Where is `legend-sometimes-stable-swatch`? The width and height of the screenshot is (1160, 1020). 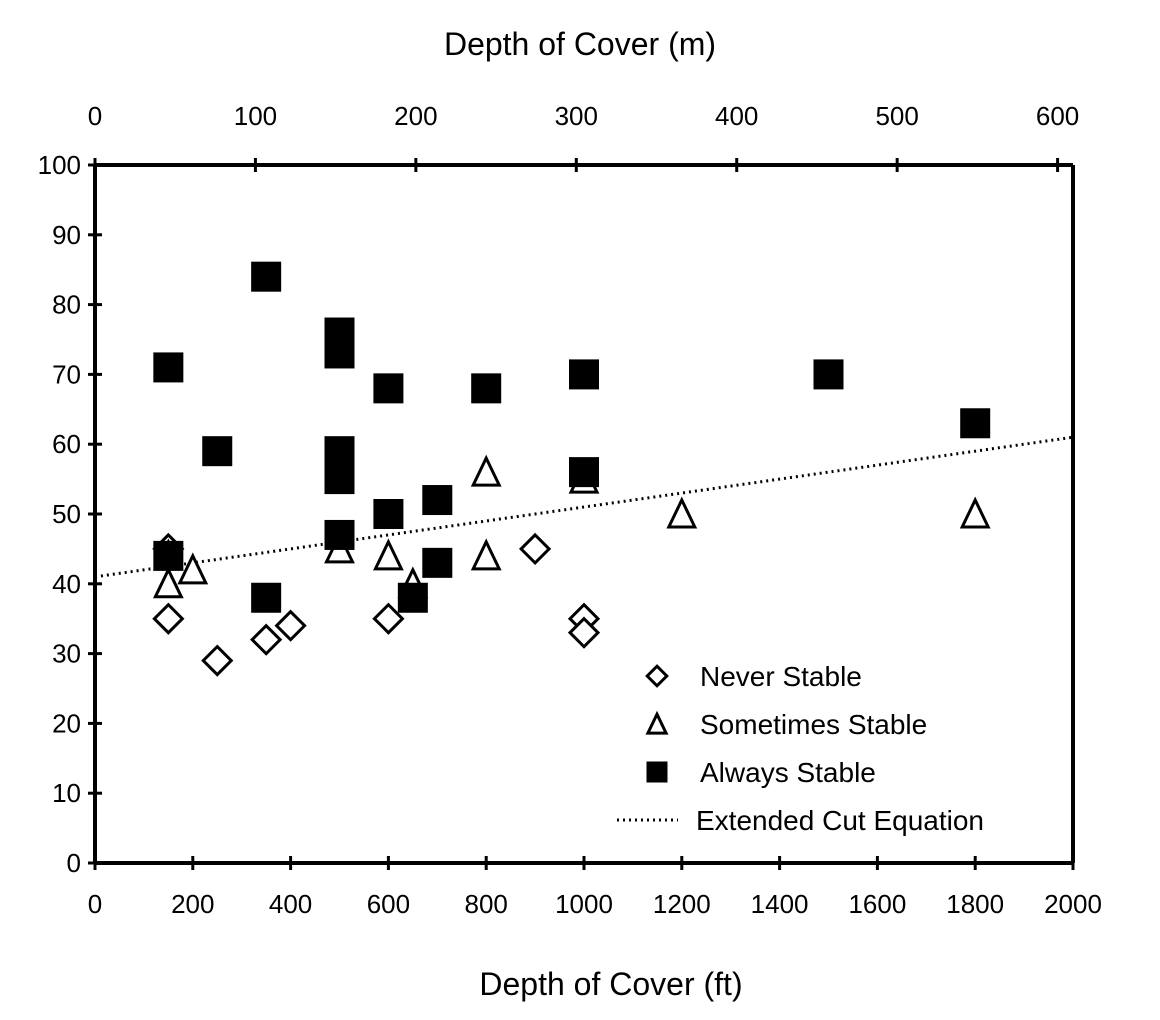 legend-sometimes-stable-swatch is located at coordinates (657, 722).